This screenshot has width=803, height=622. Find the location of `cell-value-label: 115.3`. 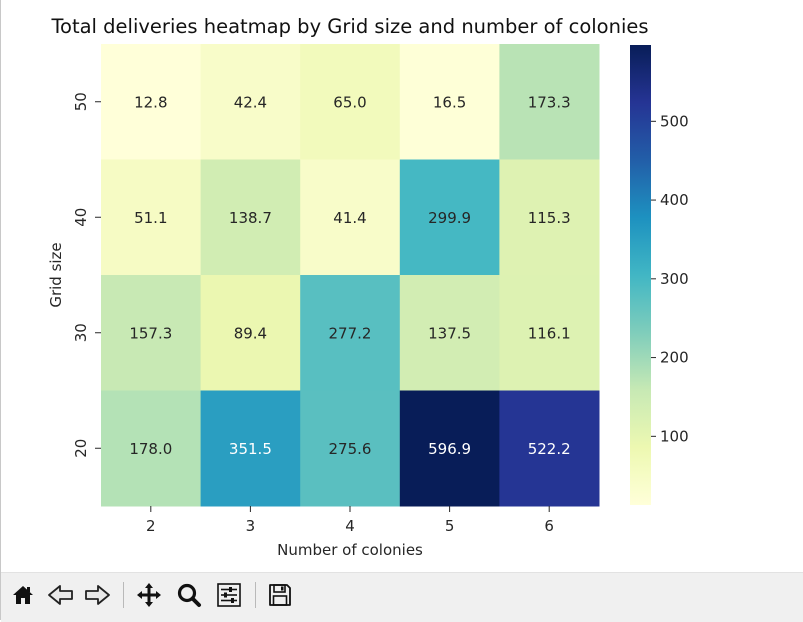

cell-value-label: 115.3 is located at coordinates (549, 218).